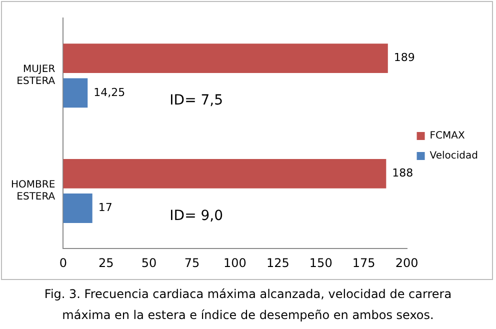  What do you see at coordinates (406, 263) in the screenshot?
I see `x-tick-label: 200` at bounding box center [406, 263].